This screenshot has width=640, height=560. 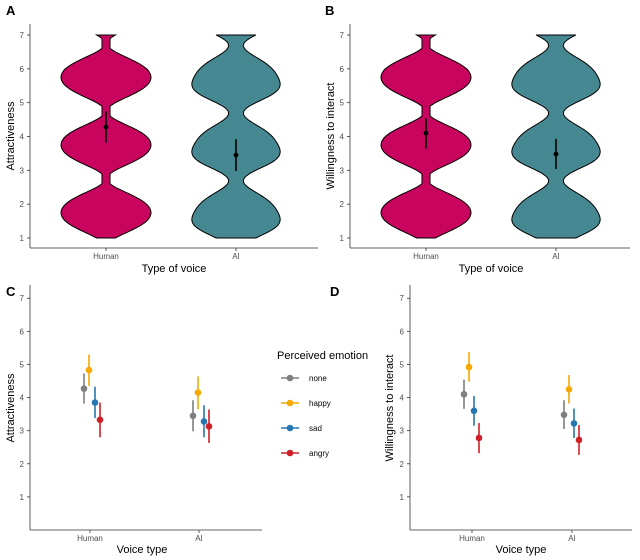 What do you see at coordinates (318, 378) in the screenshot?
I see `legend-label-none: none` at bounding box center [318, 378].